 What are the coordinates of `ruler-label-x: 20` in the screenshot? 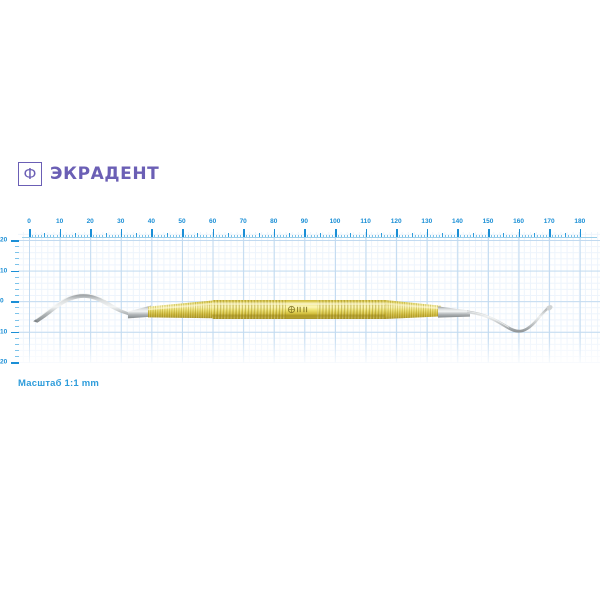 It's located at (90, 221).